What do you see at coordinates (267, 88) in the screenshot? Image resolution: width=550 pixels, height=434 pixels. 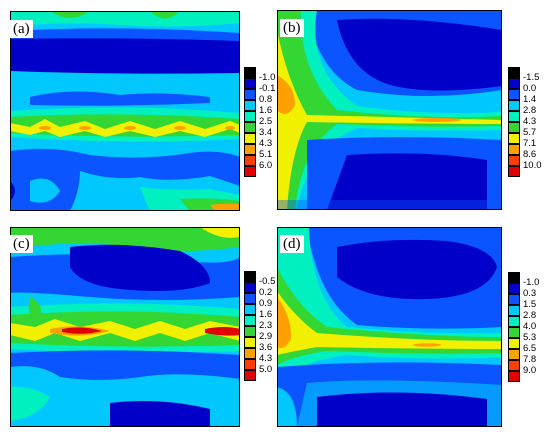 I see `colorbar-tick-label: -0.1` at bounding box center [267, 88].